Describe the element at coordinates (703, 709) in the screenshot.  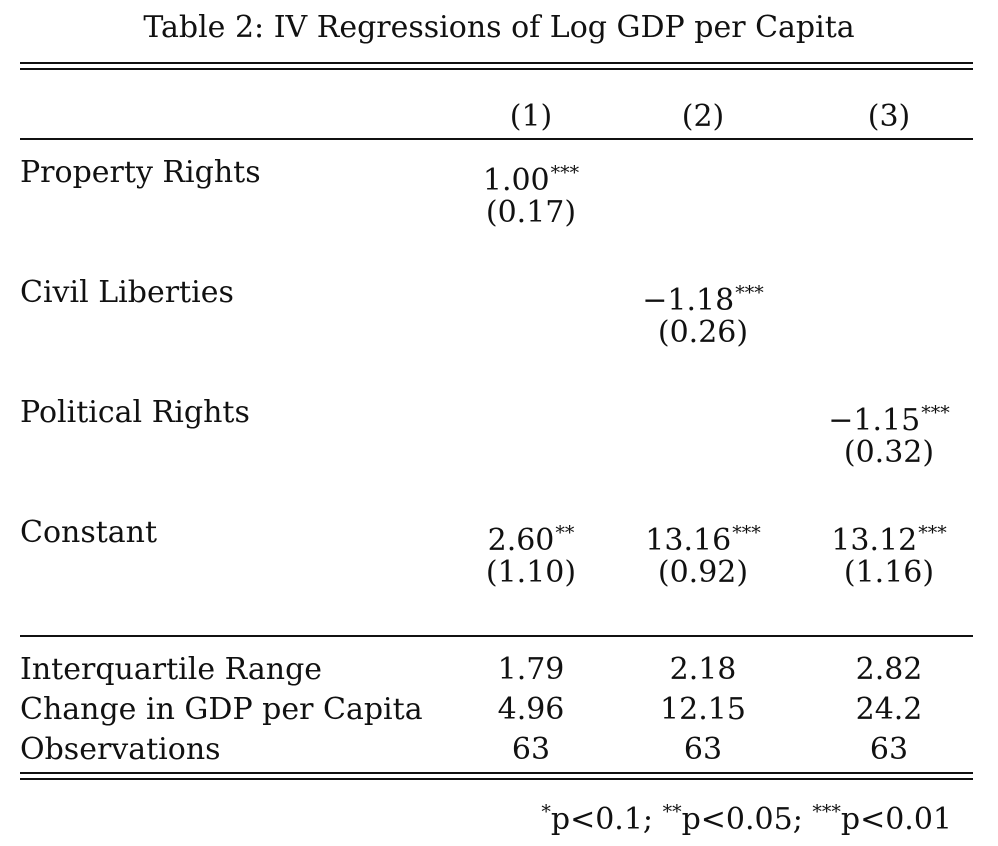
I see `stat-change-col2: 12.15` at that location.